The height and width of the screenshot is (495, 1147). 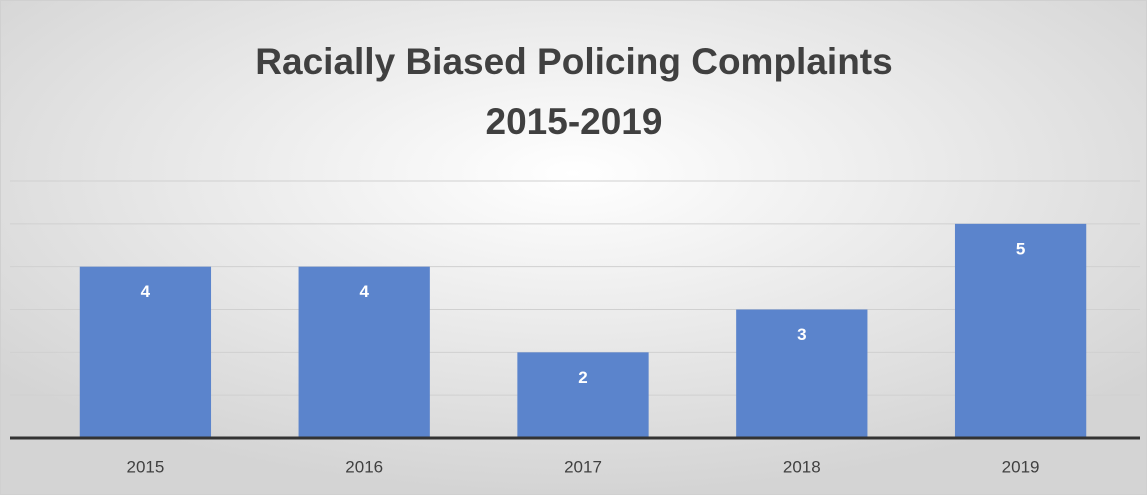 I want to click on data-label: 3, so click(x=801, y=334).